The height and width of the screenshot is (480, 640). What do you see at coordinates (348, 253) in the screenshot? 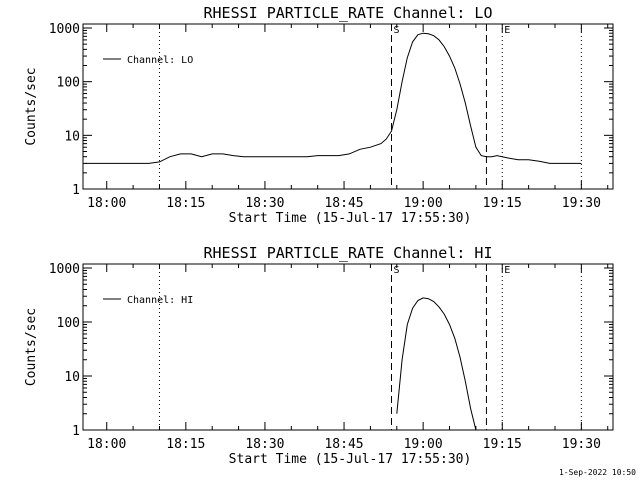
I see `chart-title: RHESSI PARTICLE_RATE Channel: HI` at bounding box center [348, 253].